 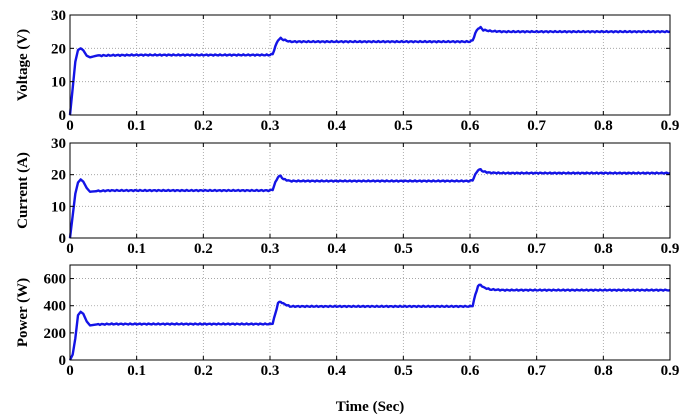 I want to click on voltage-xtick-label: 0.5, so click(x=403, y=126).